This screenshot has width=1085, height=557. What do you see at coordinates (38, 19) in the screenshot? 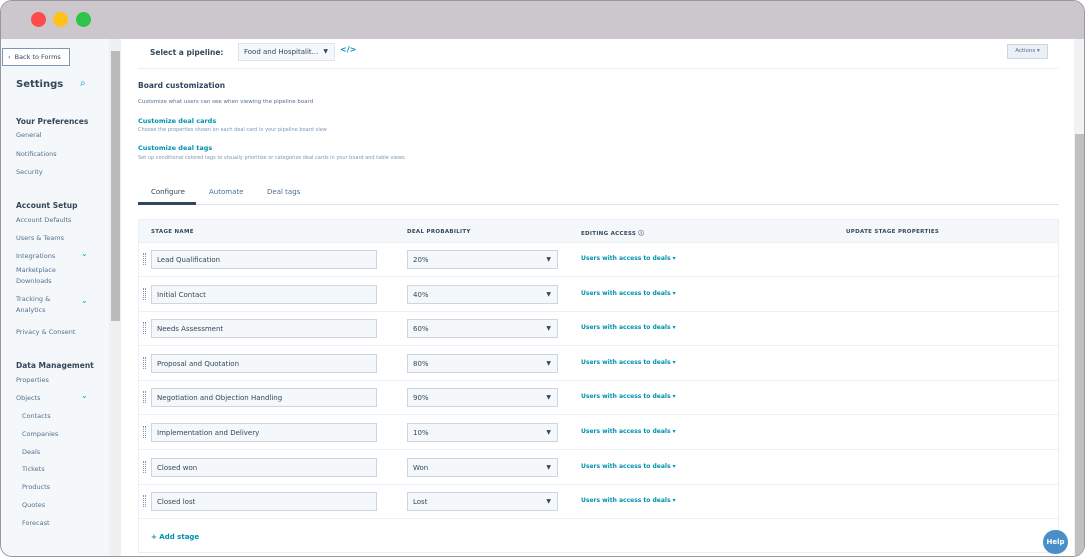
I see `close-window-button` at bounding box center [38, 19].